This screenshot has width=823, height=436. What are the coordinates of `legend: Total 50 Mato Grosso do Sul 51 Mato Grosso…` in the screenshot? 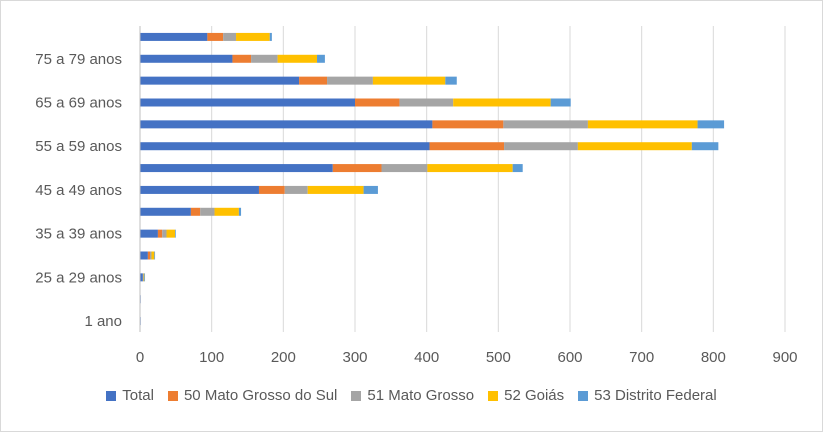 It's located at (411, 395).